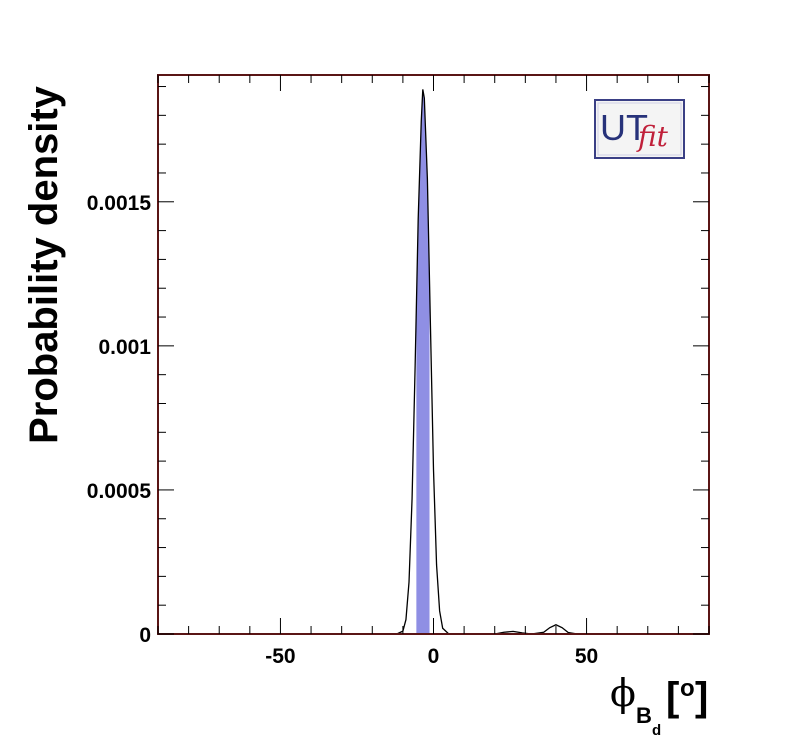  I want to click on x-tick-label: -50, so click(280, 656).